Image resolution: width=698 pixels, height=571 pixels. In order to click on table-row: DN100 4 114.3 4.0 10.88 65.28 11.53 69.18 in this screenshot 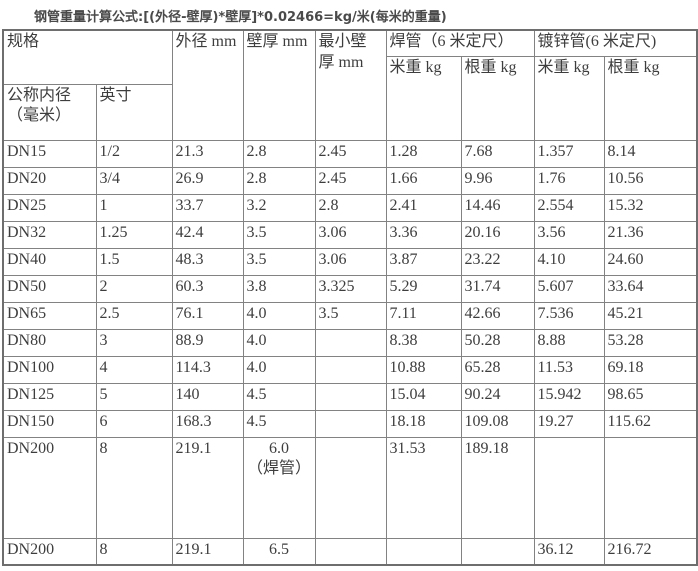, I will do `click(350, 369)`.